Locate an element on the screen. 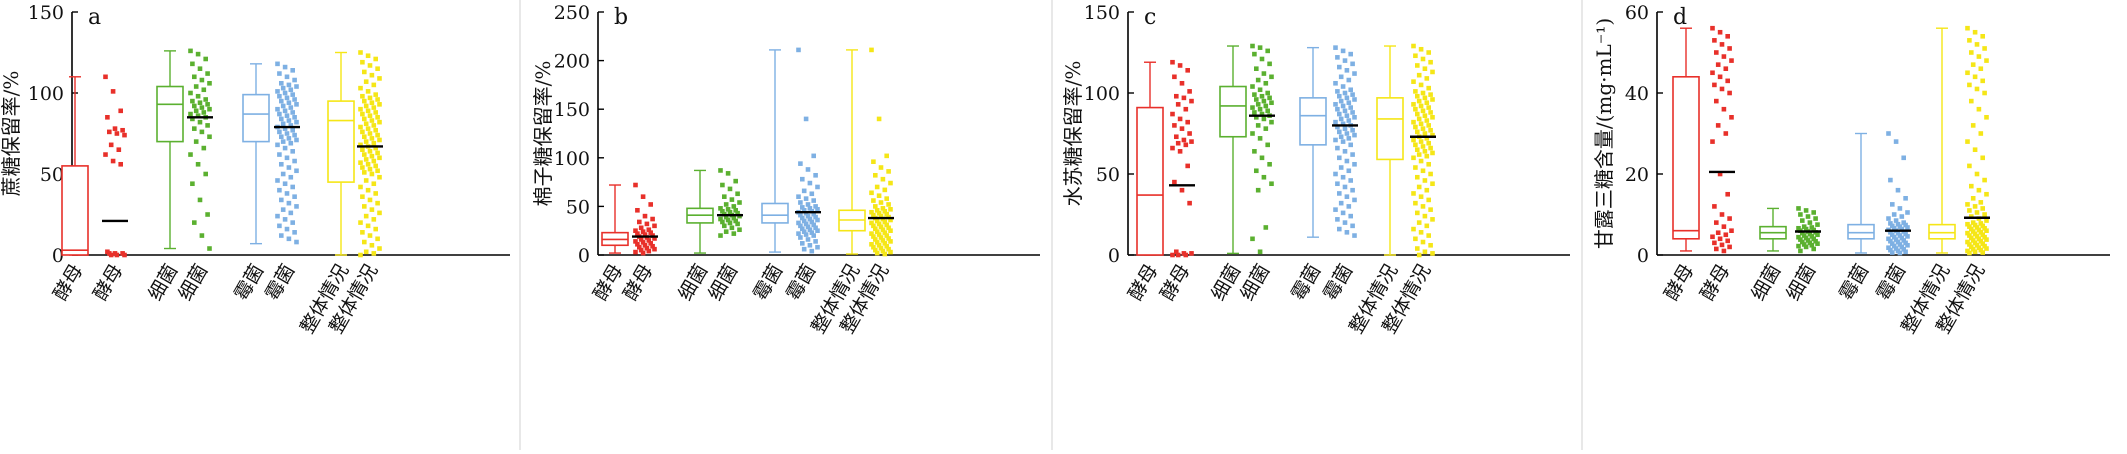 Image resolution: width=2127 pixels, height=454 pixels. y-tick-label: 40 is located at coordinates (1637, 94).